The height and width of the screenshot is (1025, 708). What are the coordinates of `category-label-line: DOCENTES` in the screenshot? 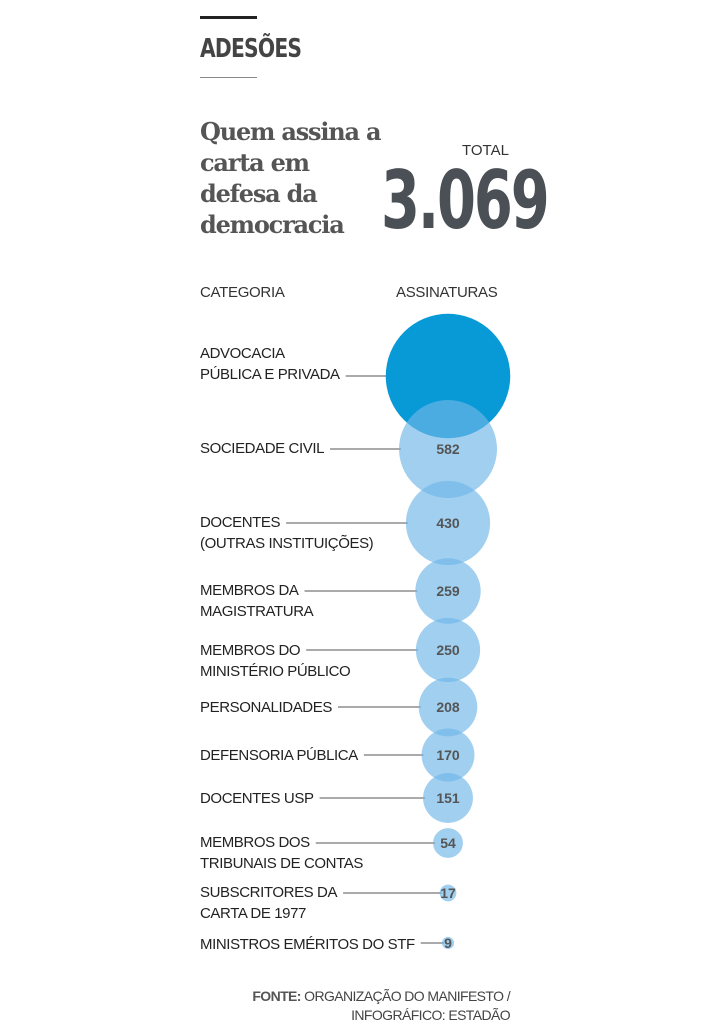 It's located at (240, 522).